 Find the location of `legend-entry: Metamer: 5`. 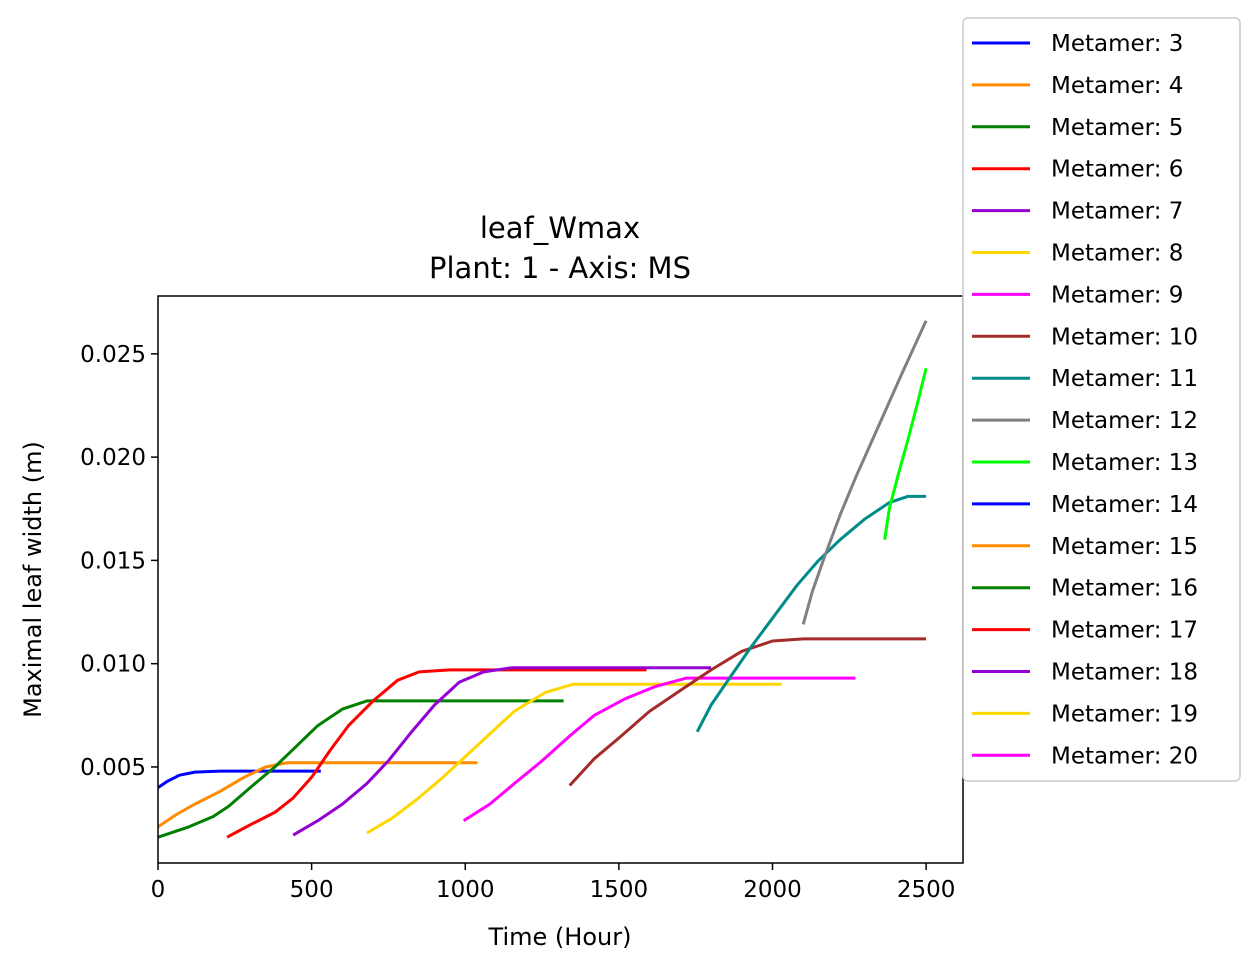

legend-entry: Metamer: 5 is located at coordinates (1117, 128).